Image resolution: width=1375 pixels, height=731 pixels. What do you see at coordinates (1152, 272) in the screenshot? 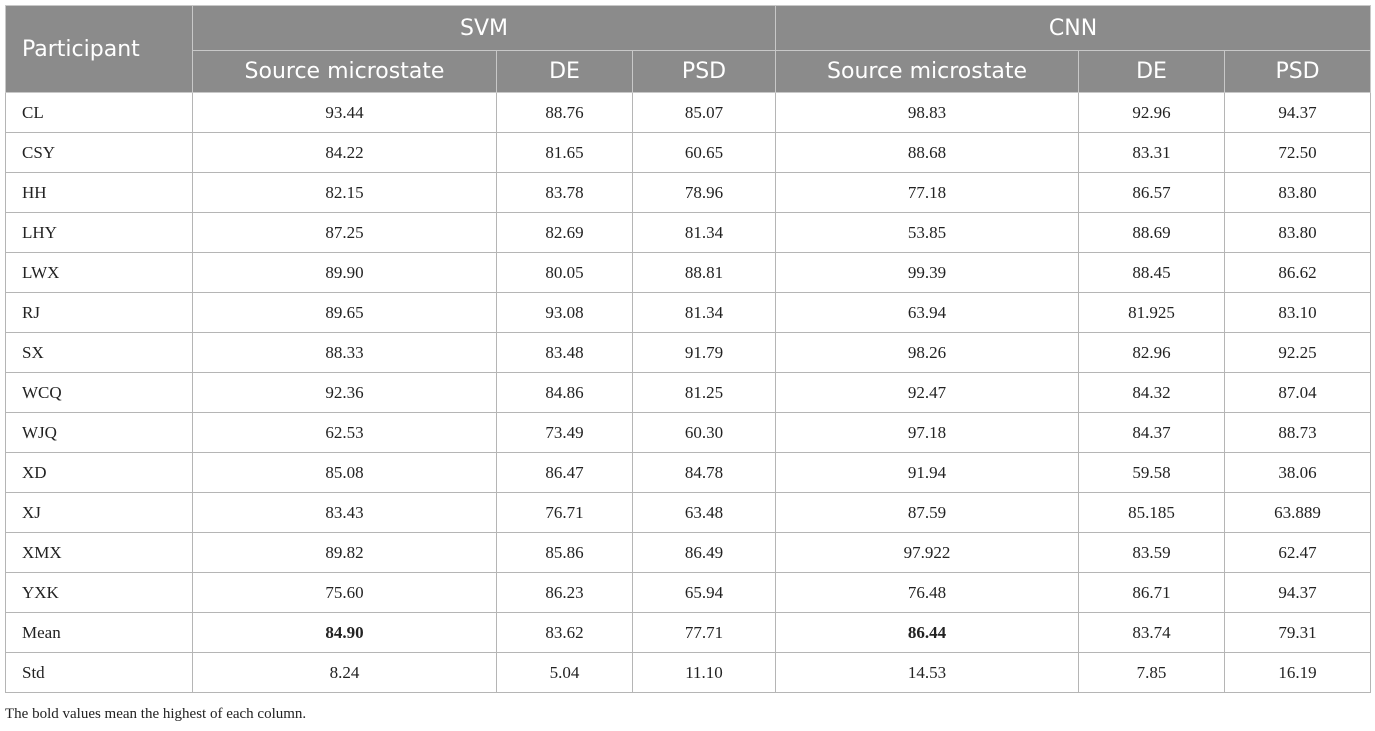
I see `value-cell: 88.45` at bounding box center [1152, 272].